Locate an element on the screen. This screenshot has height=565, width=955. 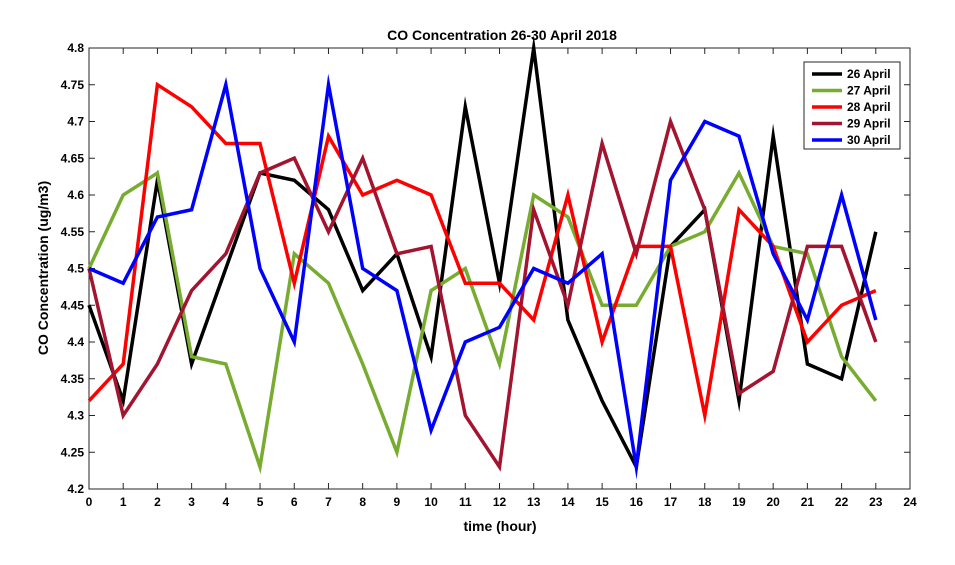
y-tick-label: 4.55 is located at coordinates (73, 232).